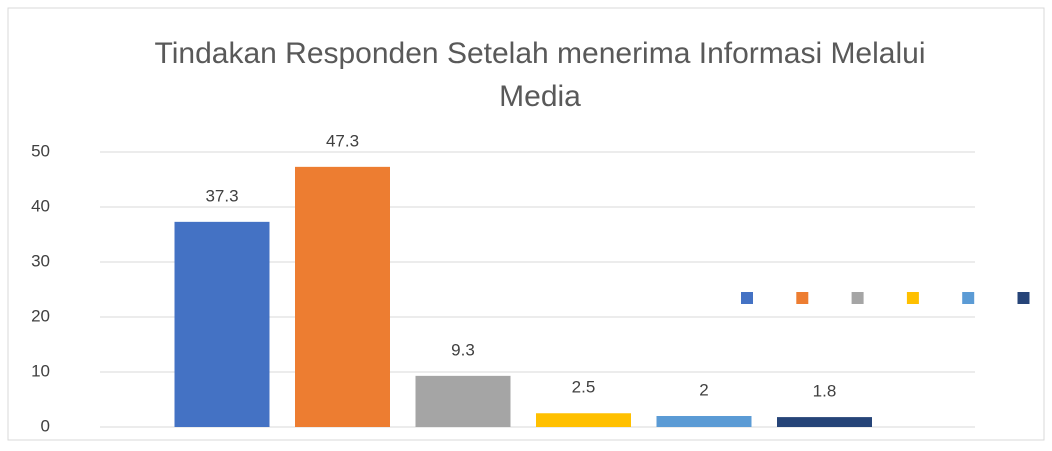 Image resolution: width=1052 pixels, height=451 pixels. What do you see at coordinates (40, 260) in the screenshot?
I see `y-tick-label: 30` at bounding box center [40, 260].